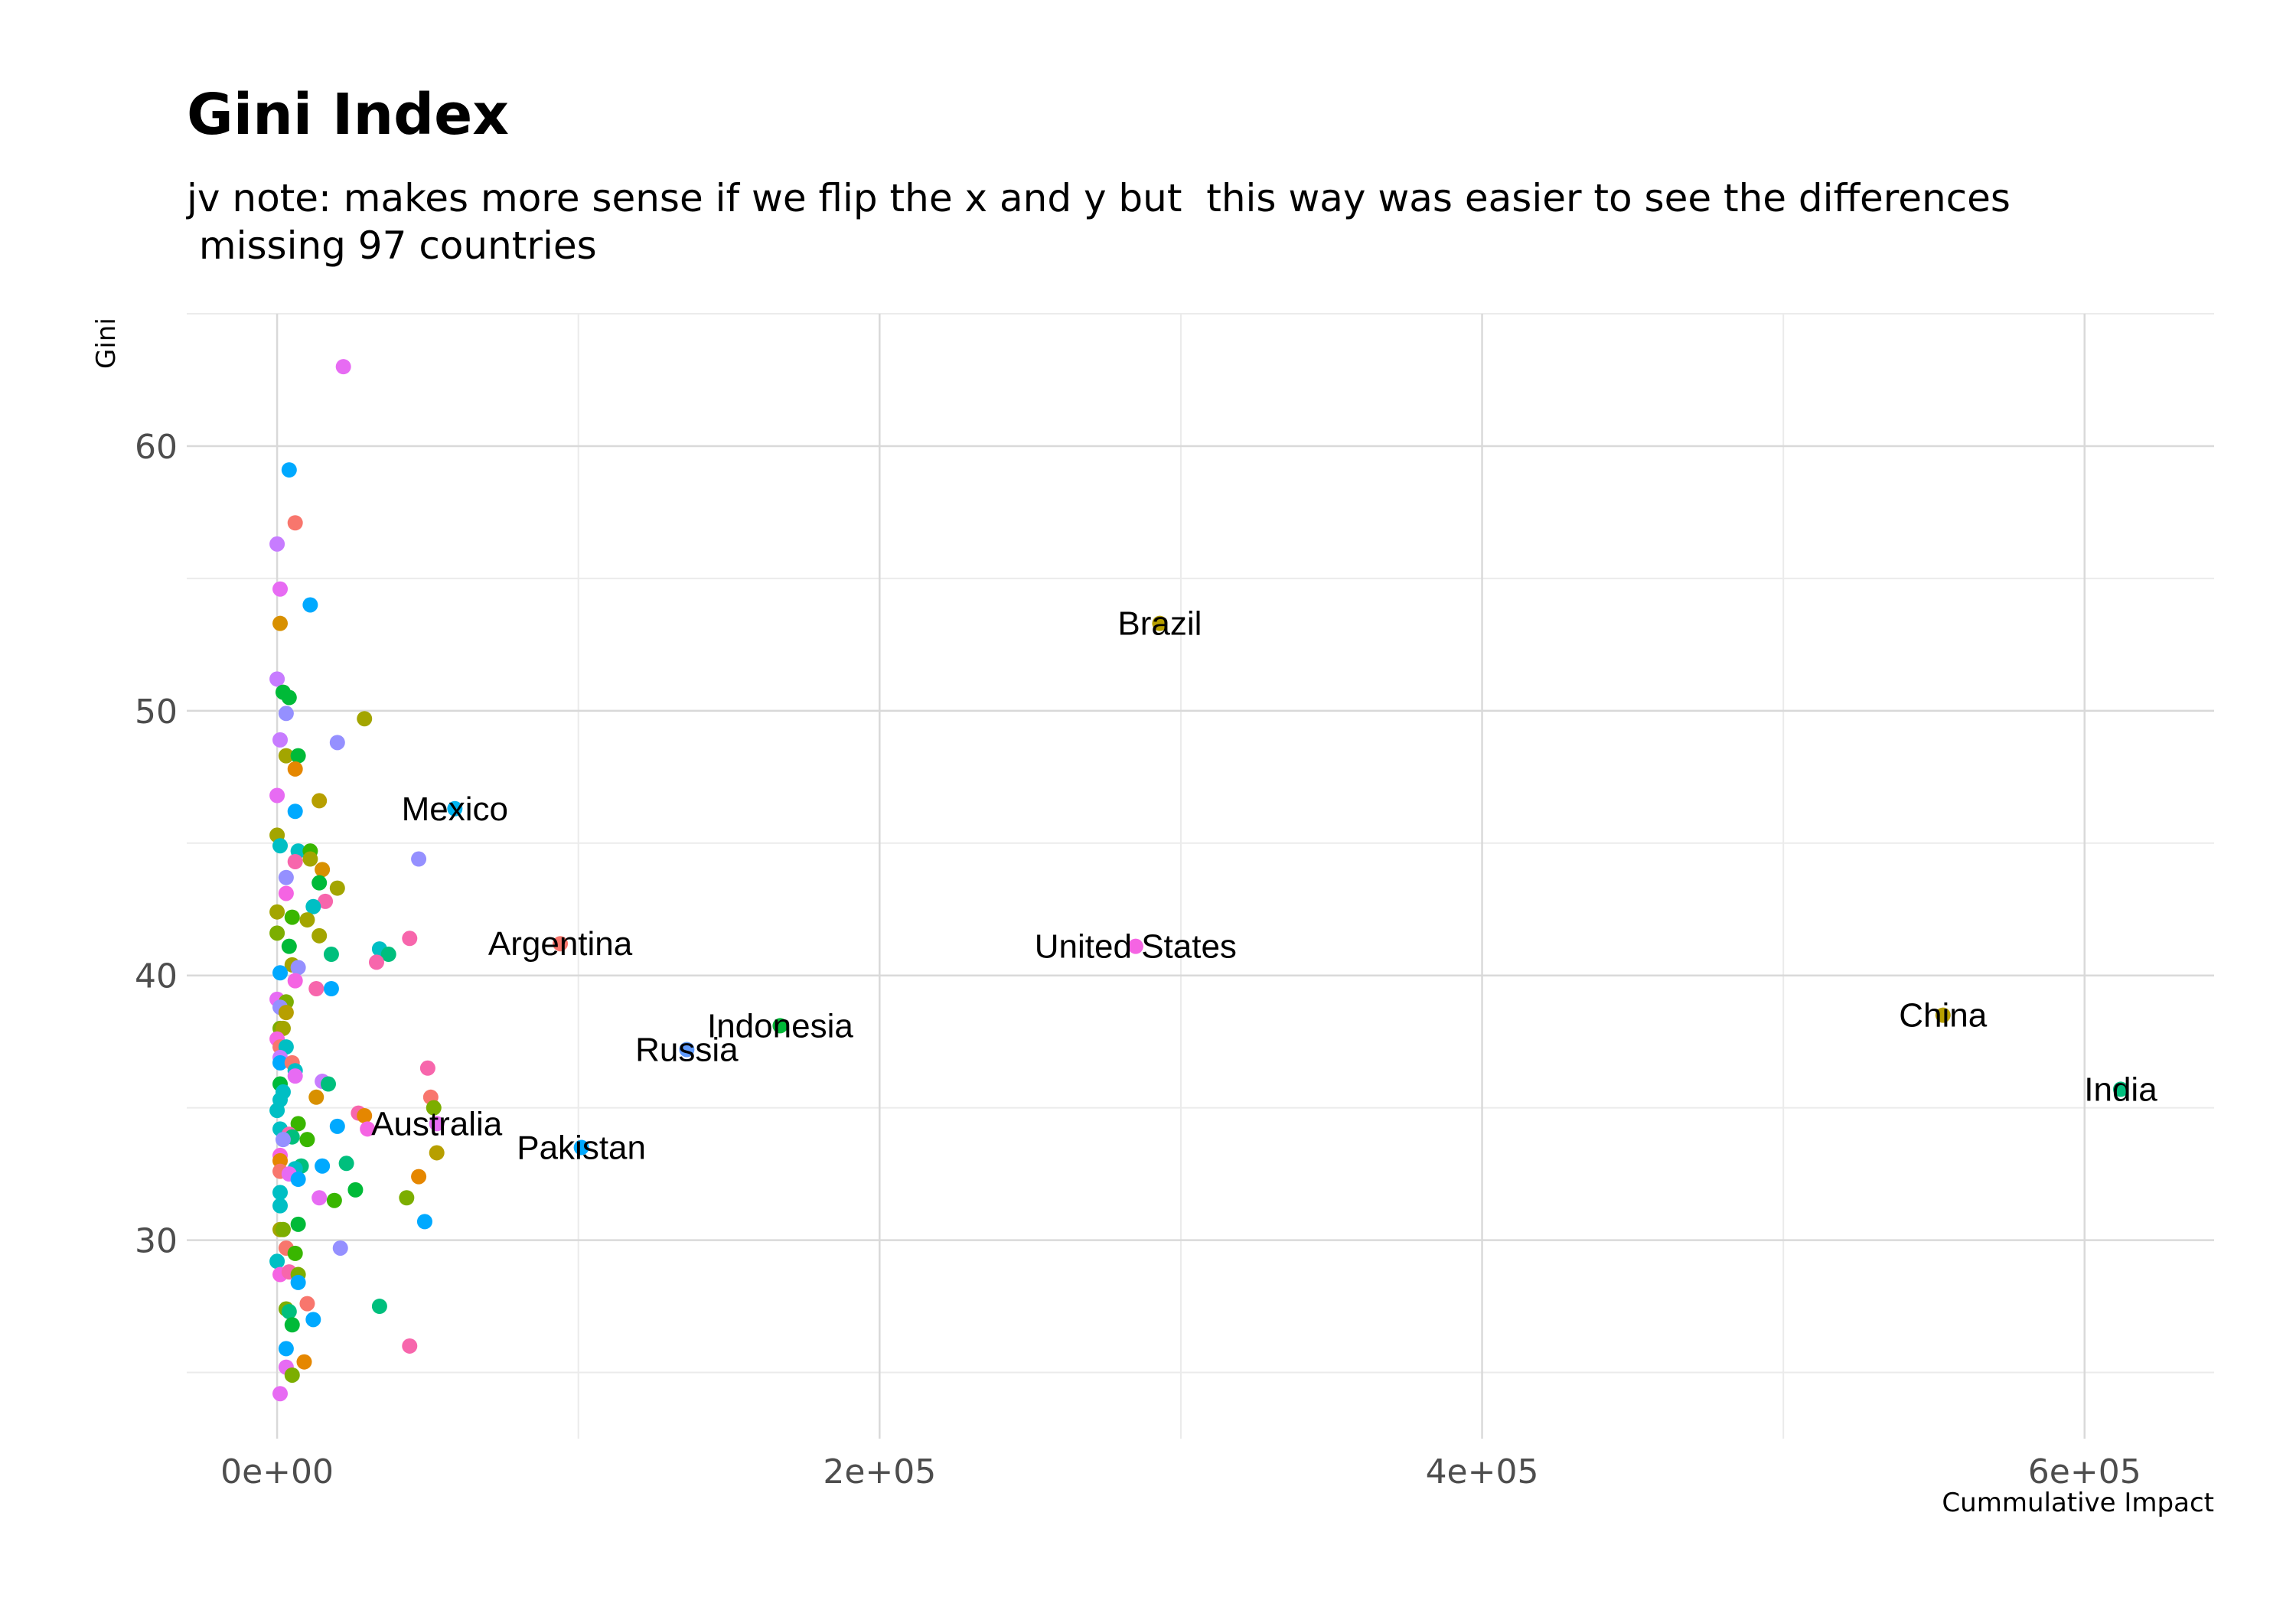 This screenshot has width=2296, height=1607. Describe the element at coordinates (2084, 1471) in the screenshot. I see `x-tick-label: 6e+05` at that location.